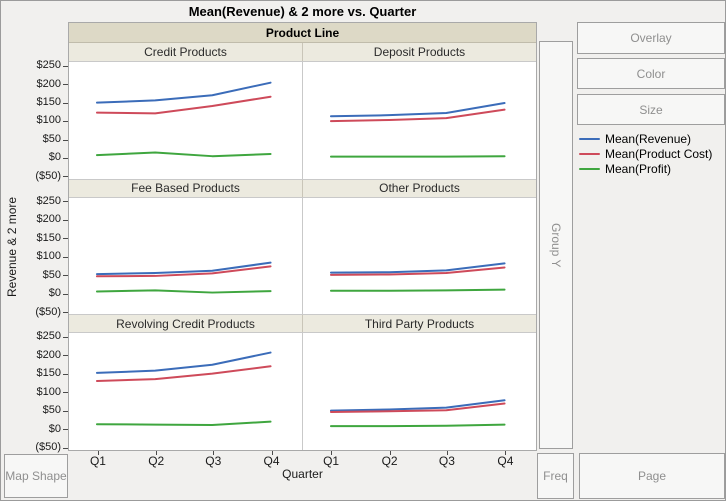 Image resolution: width=726 pixels, height=501 pixels. I want to click on facet-panel-revolving-credit-products, so click(185, 392).